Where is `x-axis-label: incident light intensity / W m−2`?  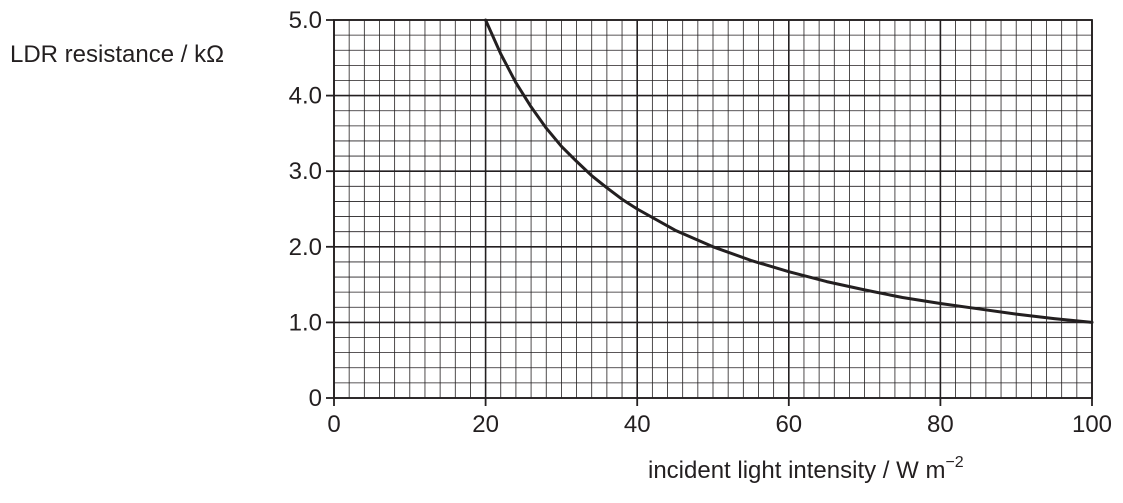 x-axis-label: incident light intensity / W m−2 is located at coordinates (806, 469).